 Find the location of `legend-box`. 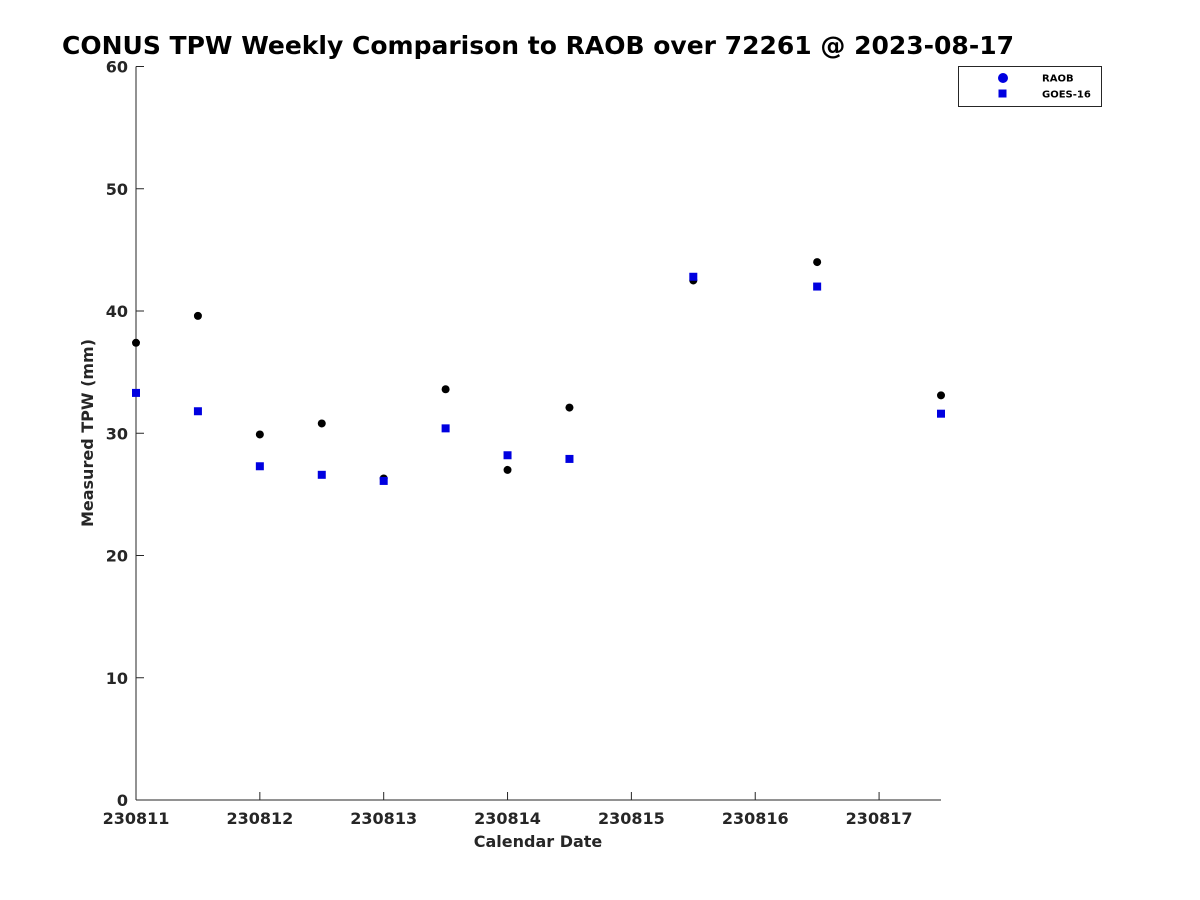

legend-box is located at coordinates (1030, 86).